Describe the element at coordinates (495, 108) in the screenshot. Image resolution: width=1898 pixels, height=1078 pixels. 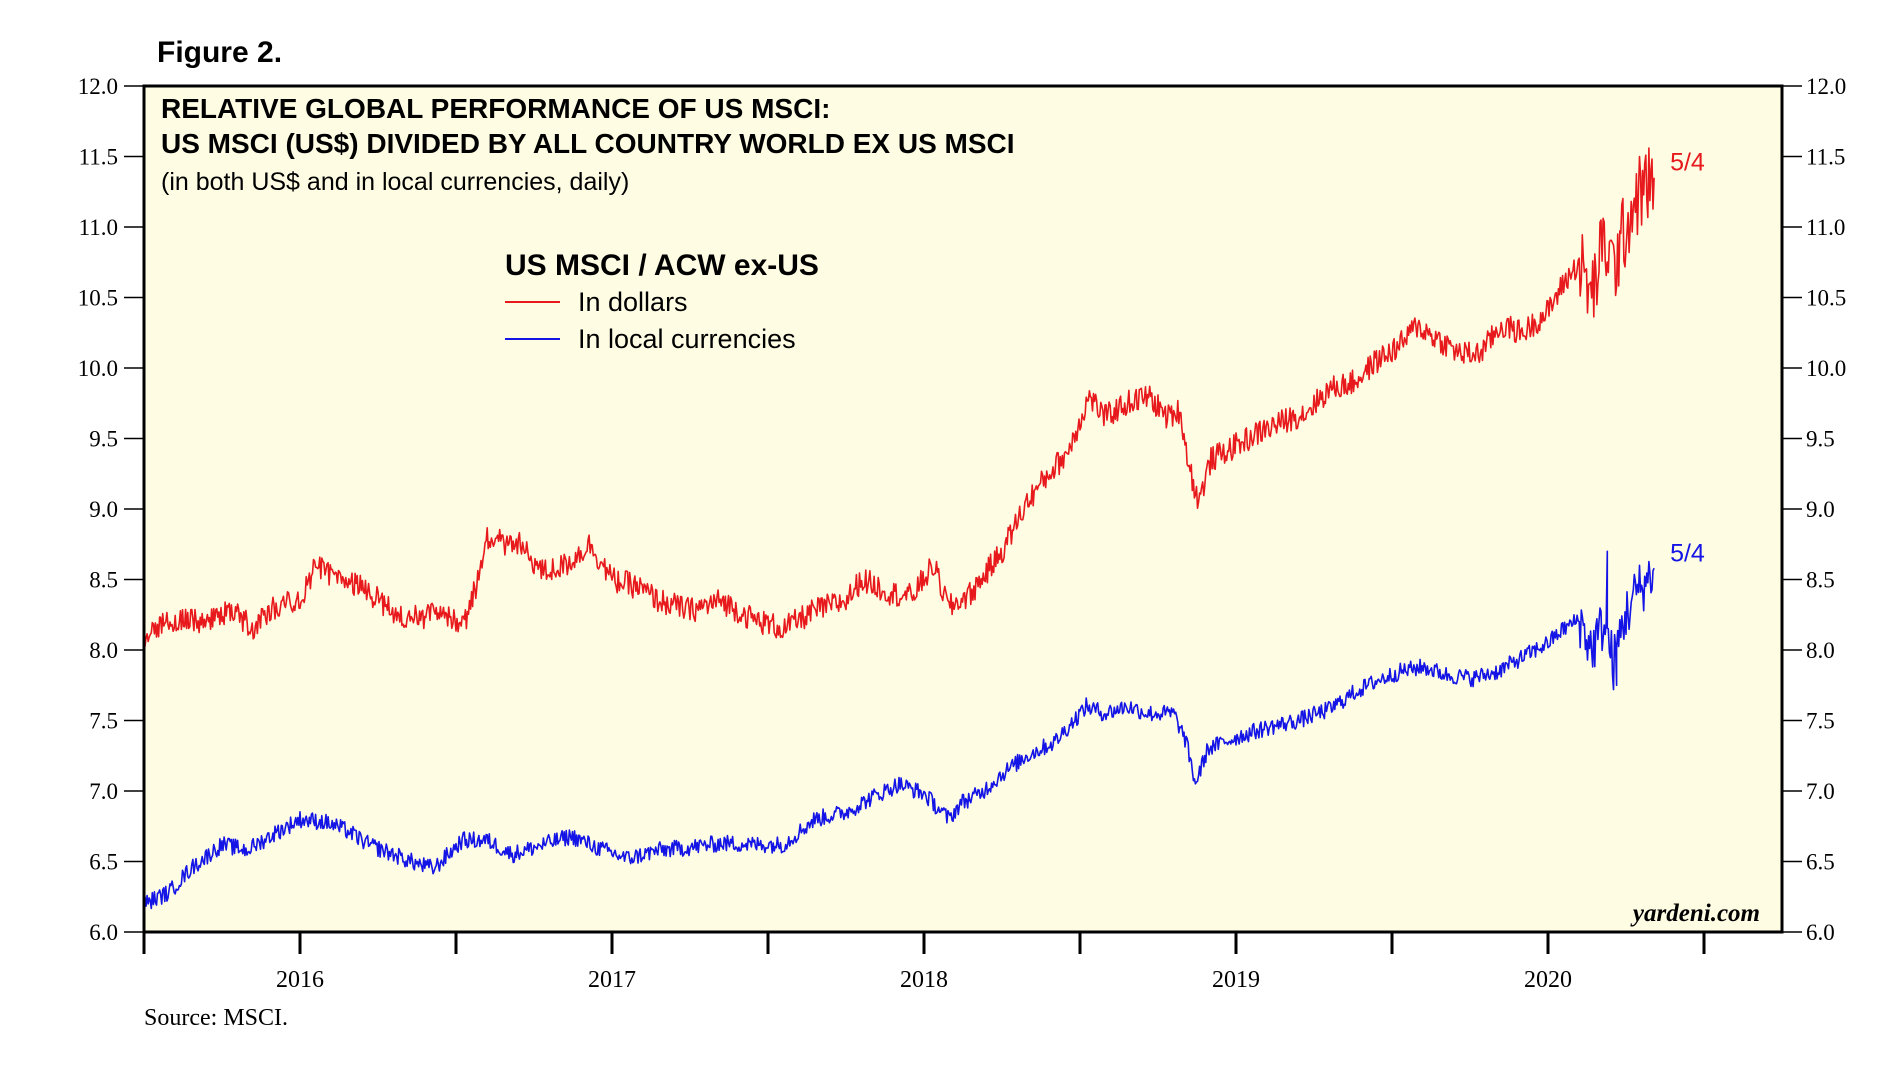
I see `chart-title: RELATIVE GLOBAL PERFORMANCE OF US MSCI:` at that location.